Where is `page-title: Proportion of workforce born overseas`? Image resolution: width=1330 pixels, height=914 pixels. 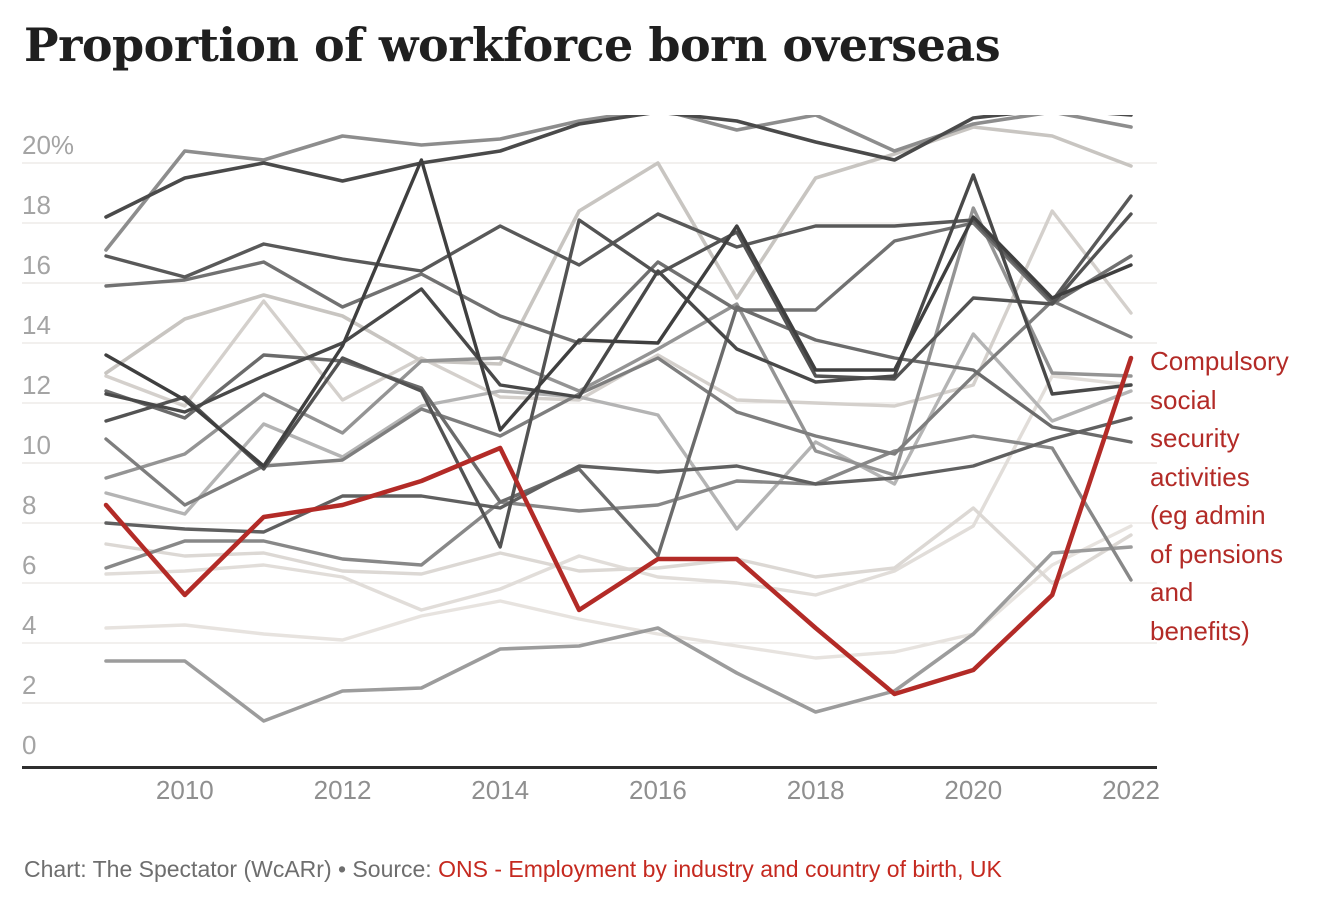 page-title: Proportion of workforce born overseas is located at coordinates (512, 45).